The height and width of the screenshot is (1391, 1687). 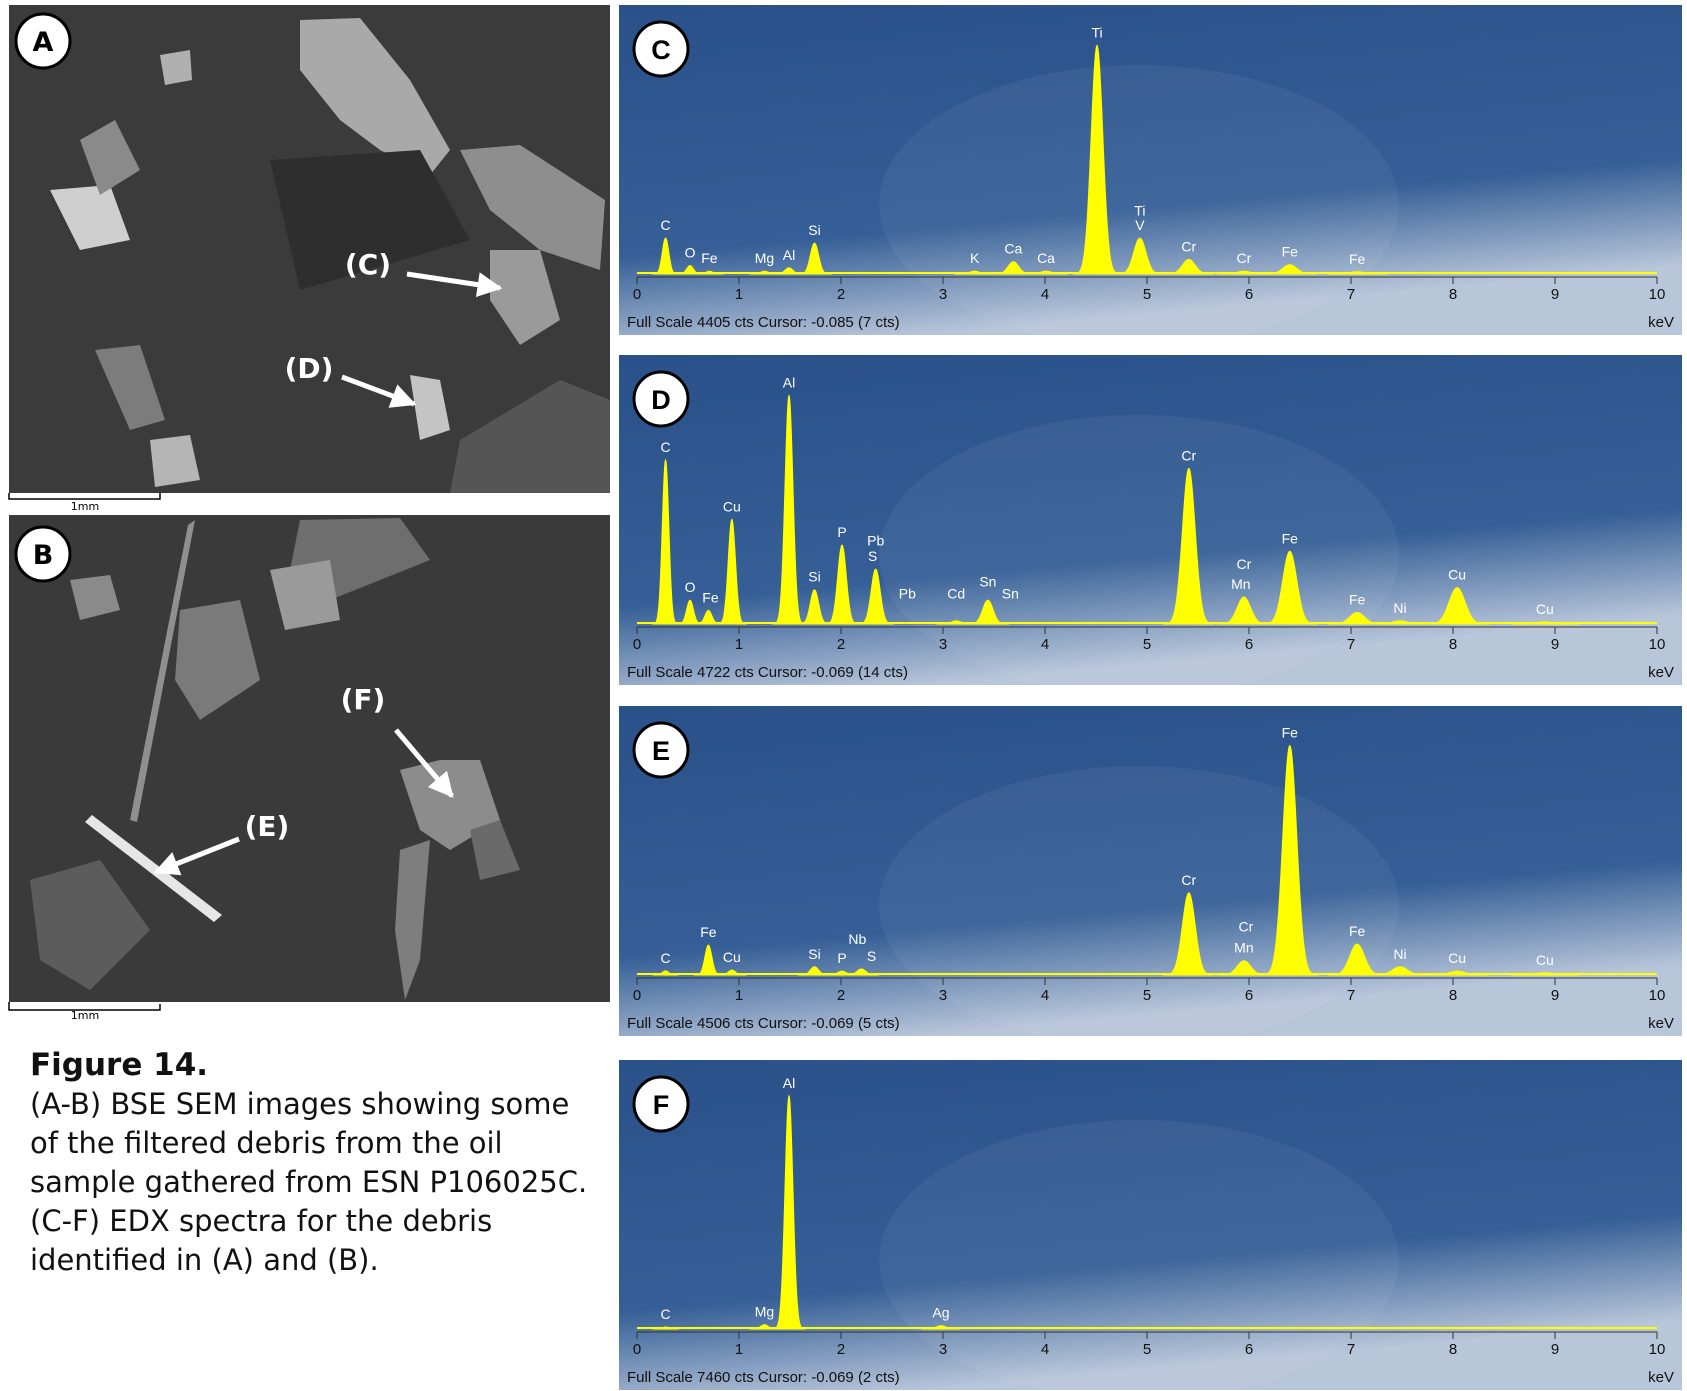 What do you see at coordinates (43, 555) in the screenshot?
I see `panel-label: B` at bounding box center [43, 555].